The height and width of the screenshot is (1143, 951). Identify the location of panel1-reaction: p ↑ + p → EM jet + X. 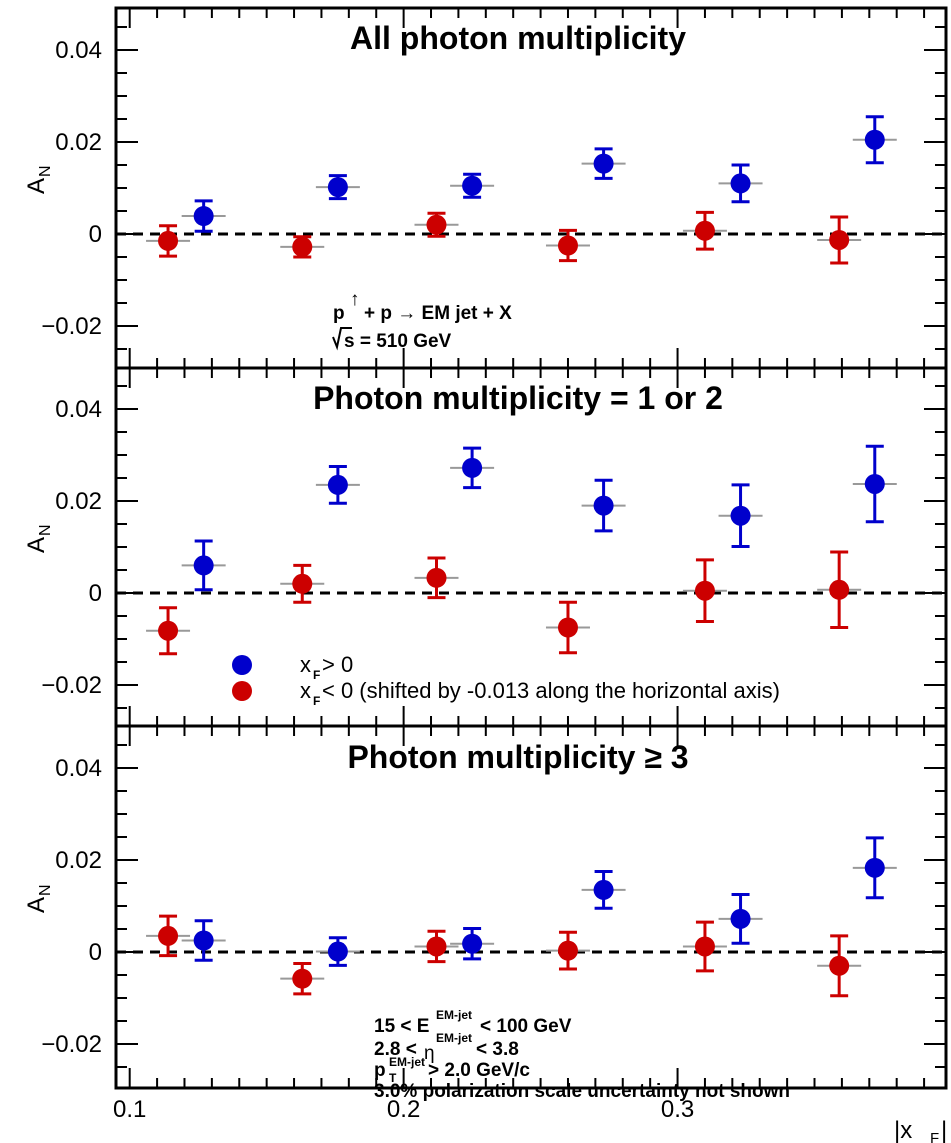
(422, 306).